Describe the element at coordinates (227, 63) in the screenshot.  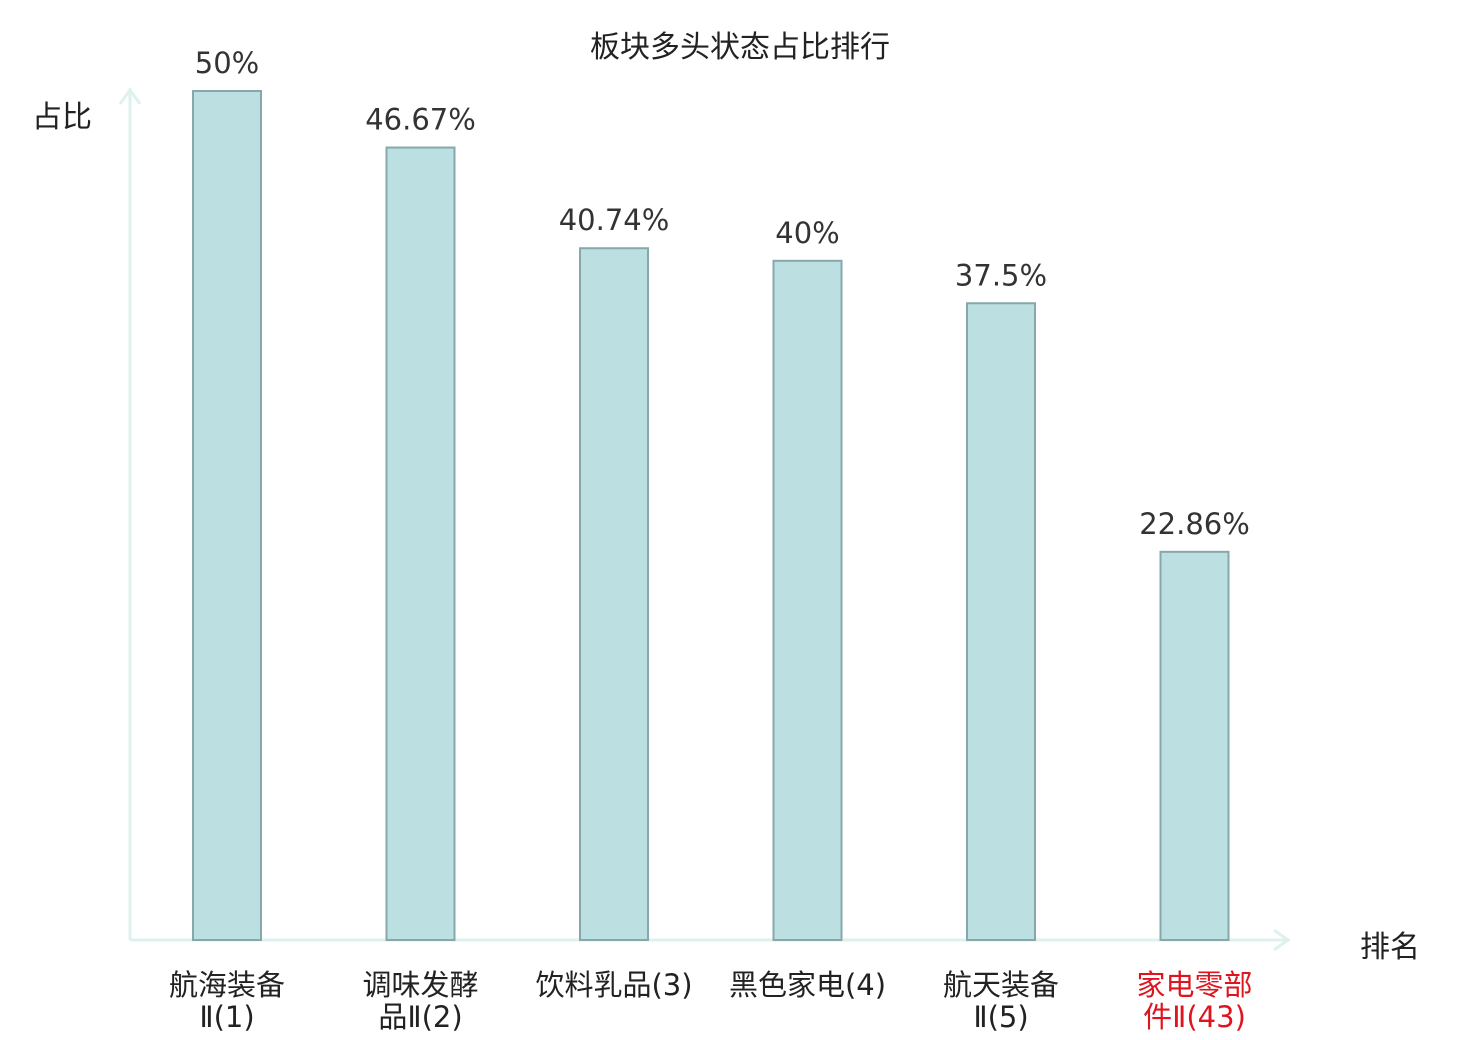
I see `bar-value-label: 50%` at that location.